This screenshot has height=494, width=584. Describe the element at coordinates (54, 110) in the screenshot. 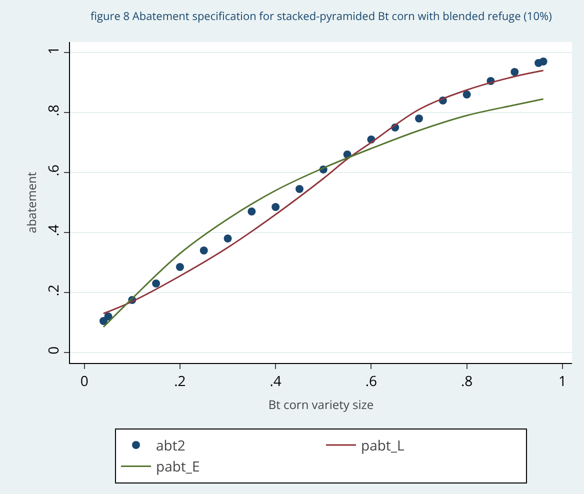

I see `y-tick-label: .8` at that location.